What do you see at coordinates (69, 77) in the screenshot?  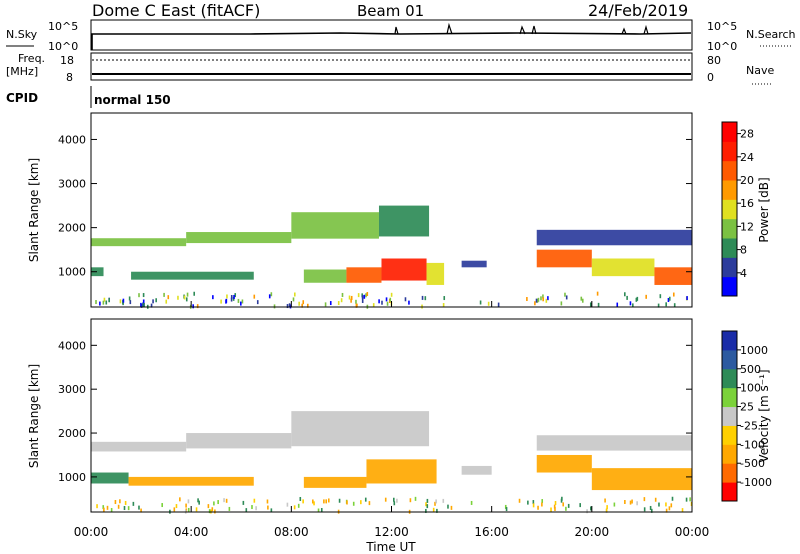 I see `freq-bottom-tick: 8` at bounding box center [69, 77].